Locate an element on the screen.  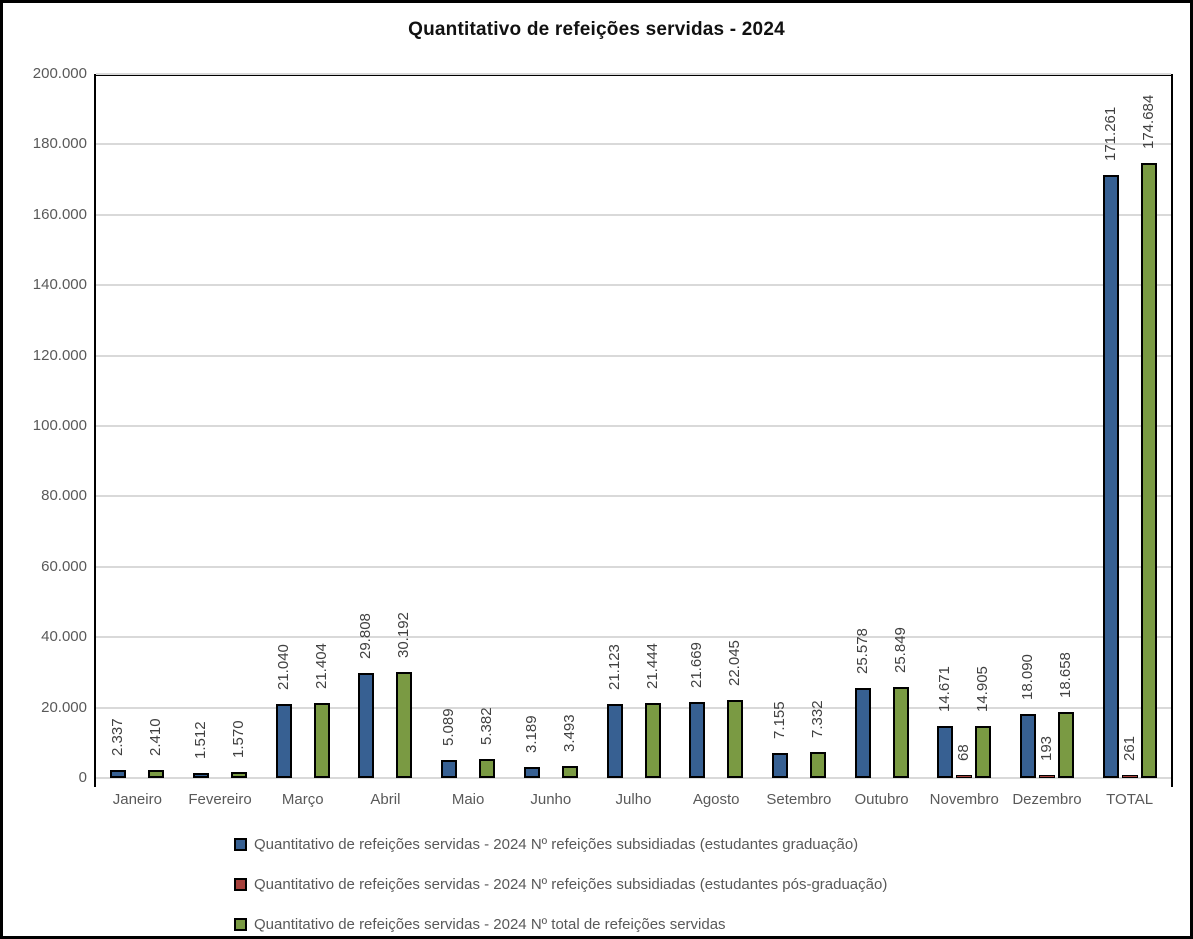
bar-series1-abril is located at coordinates (366, 725).